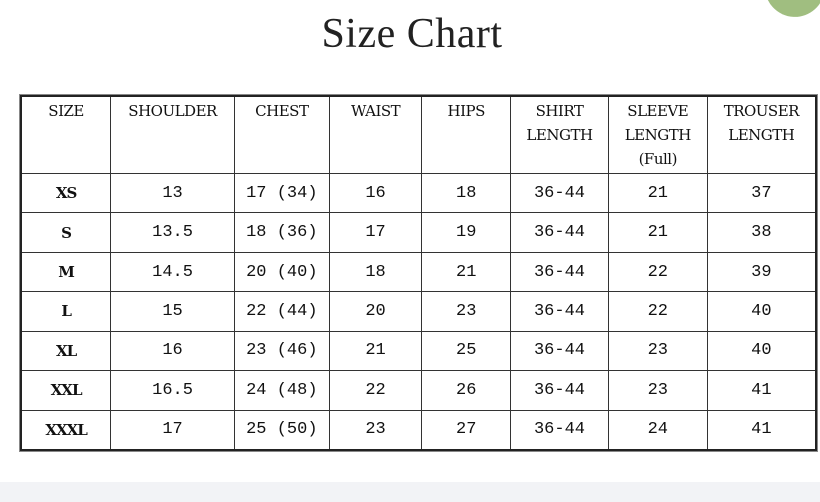  Describe the element at coordinates (66, 193) in the screenshot. I see `size-cell: XS` at that location.